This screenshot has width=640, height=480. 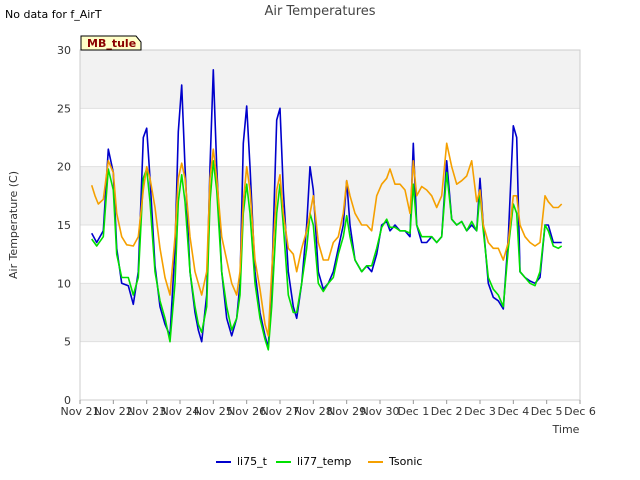 What do you see at coordinates (64, 50) in the screenshot?
I see `y-tick-label: 30` at bounding box center [64, 50].